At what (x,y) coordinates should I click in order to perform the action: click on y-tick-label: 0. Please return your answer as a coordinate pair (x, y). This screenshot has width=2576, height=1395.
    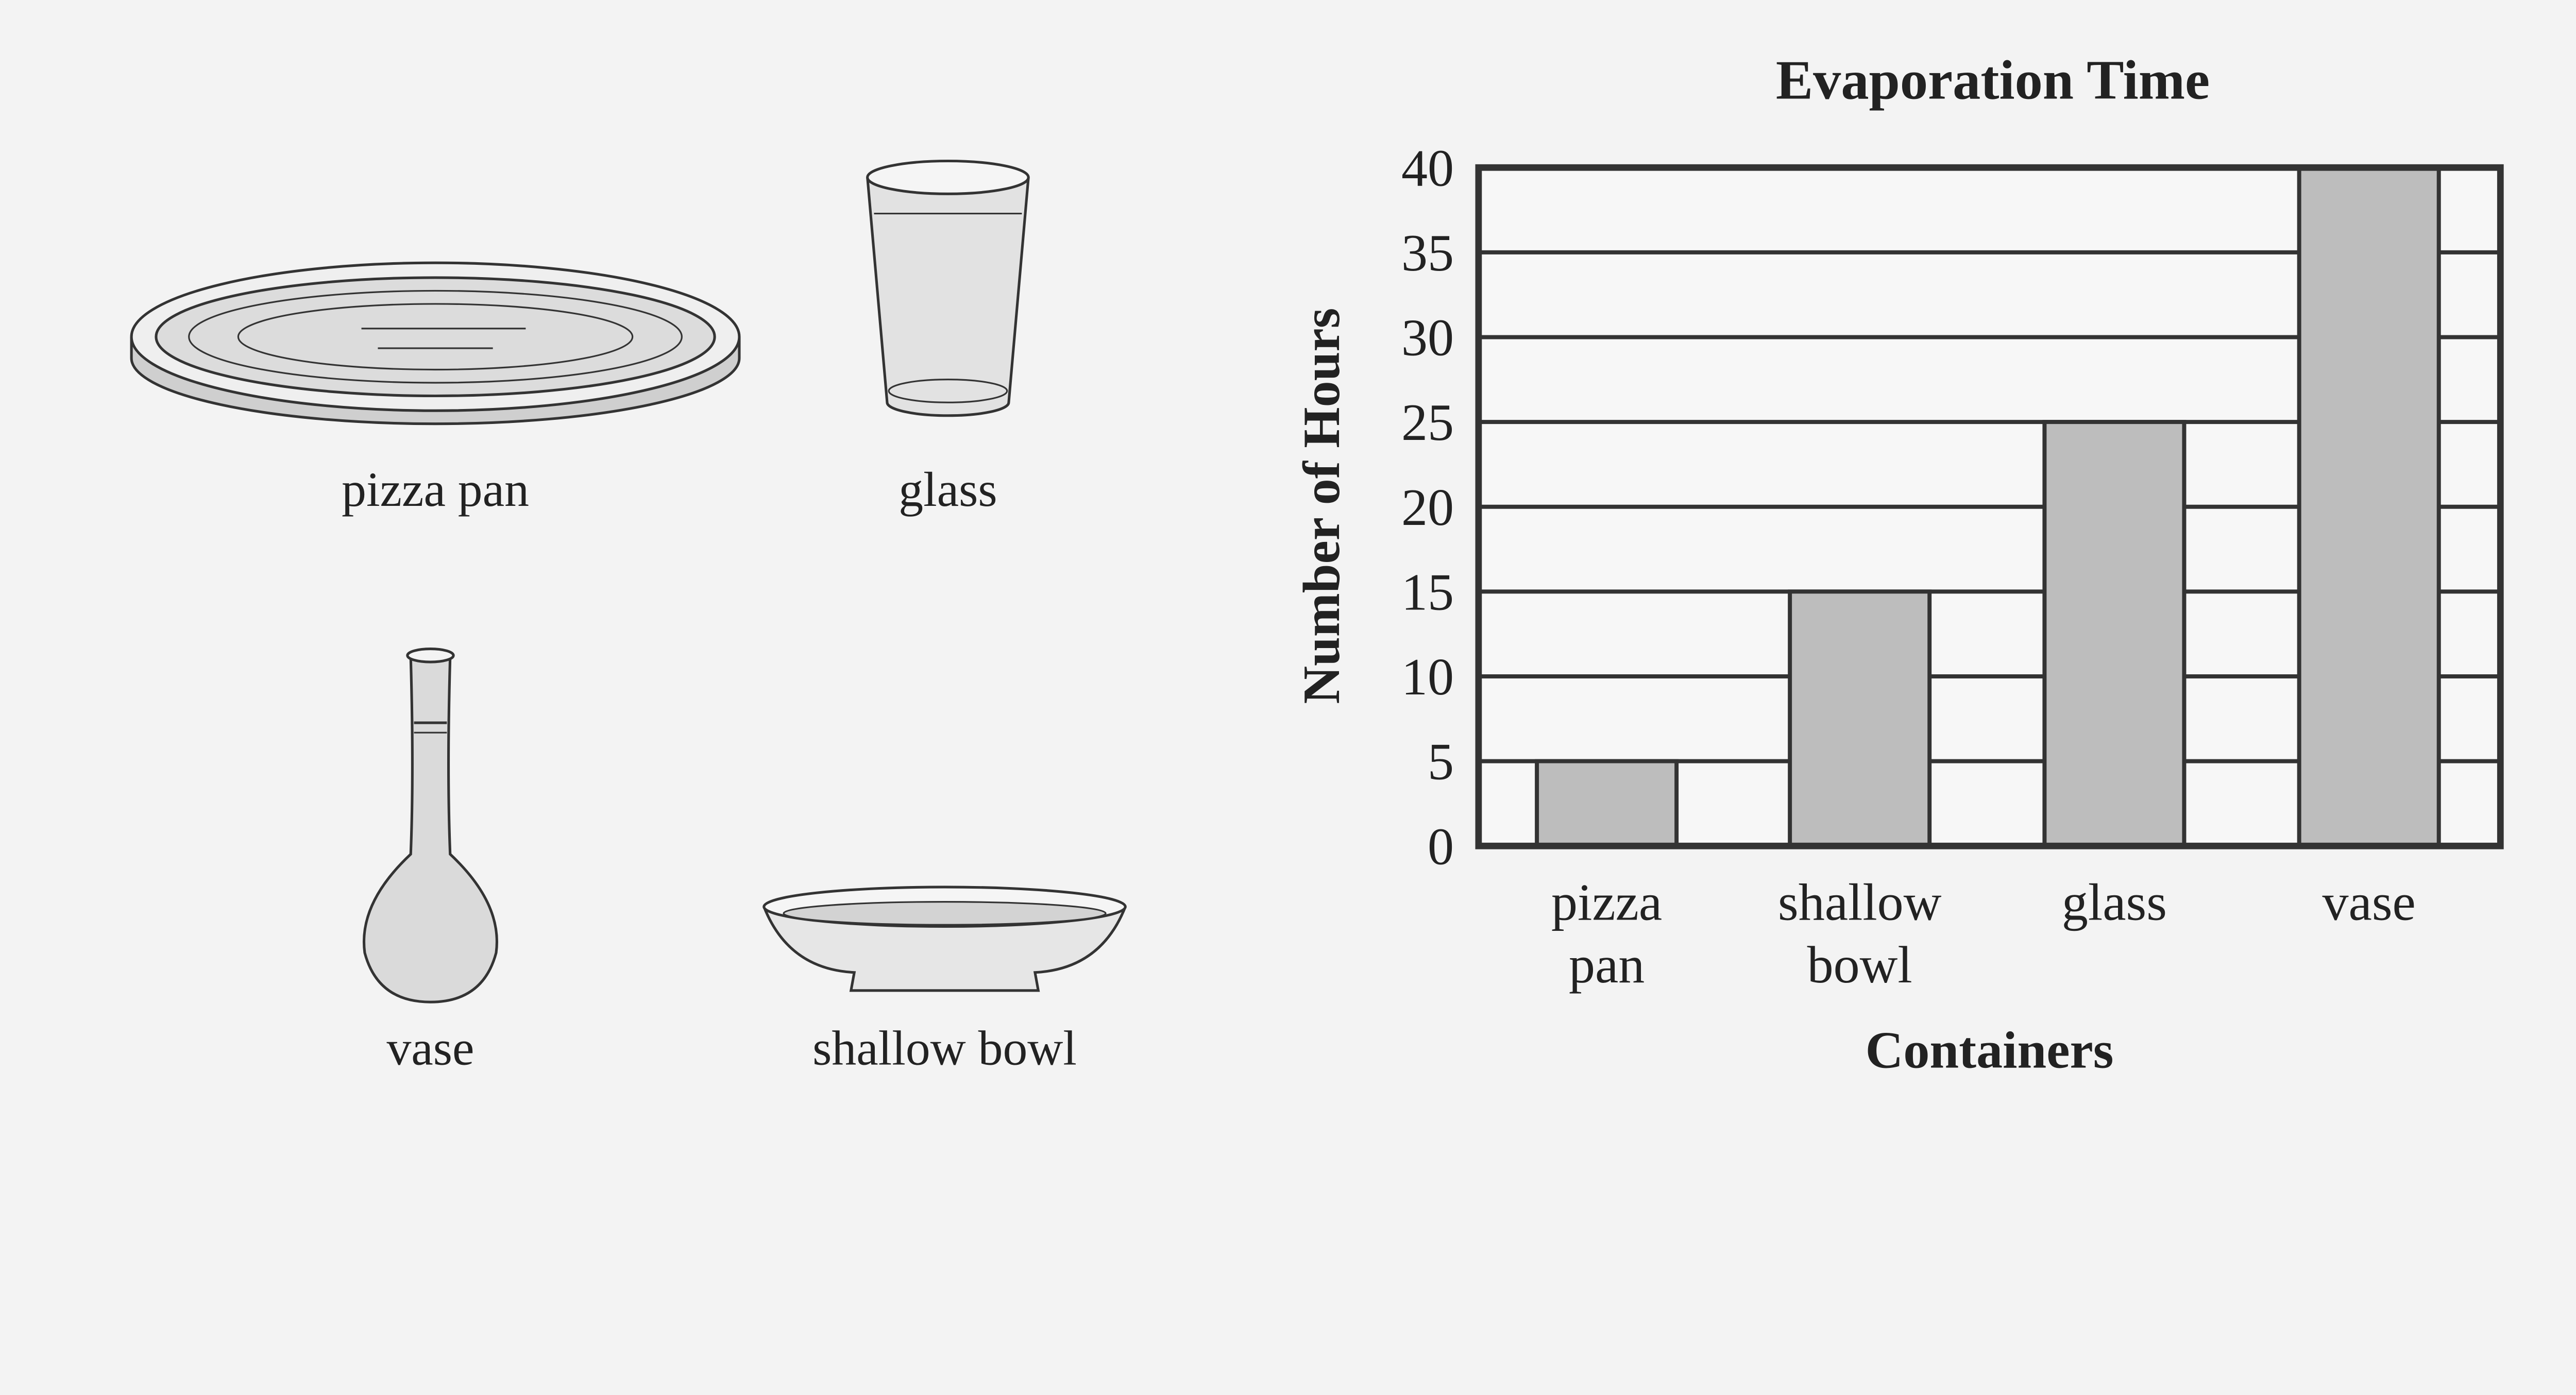
    Looking at the image, I should click on (1441, 847).